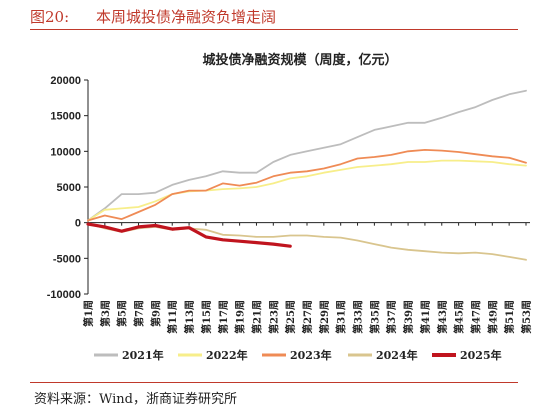 The height and width of the screenshot is (412, 548). Describe the element at coordinates (65, 117) in the screenshot. I see `y-tick-label: 15000` at that location.